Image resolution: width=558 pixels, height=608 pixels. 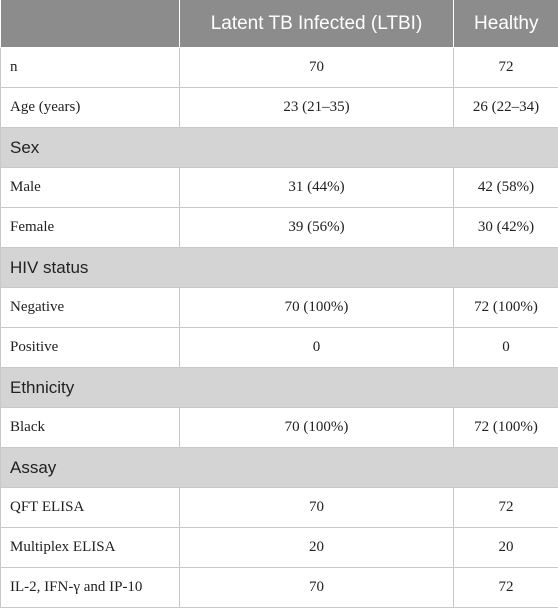 I want to click on section-heading: Sex, so click(x=279, y=148).